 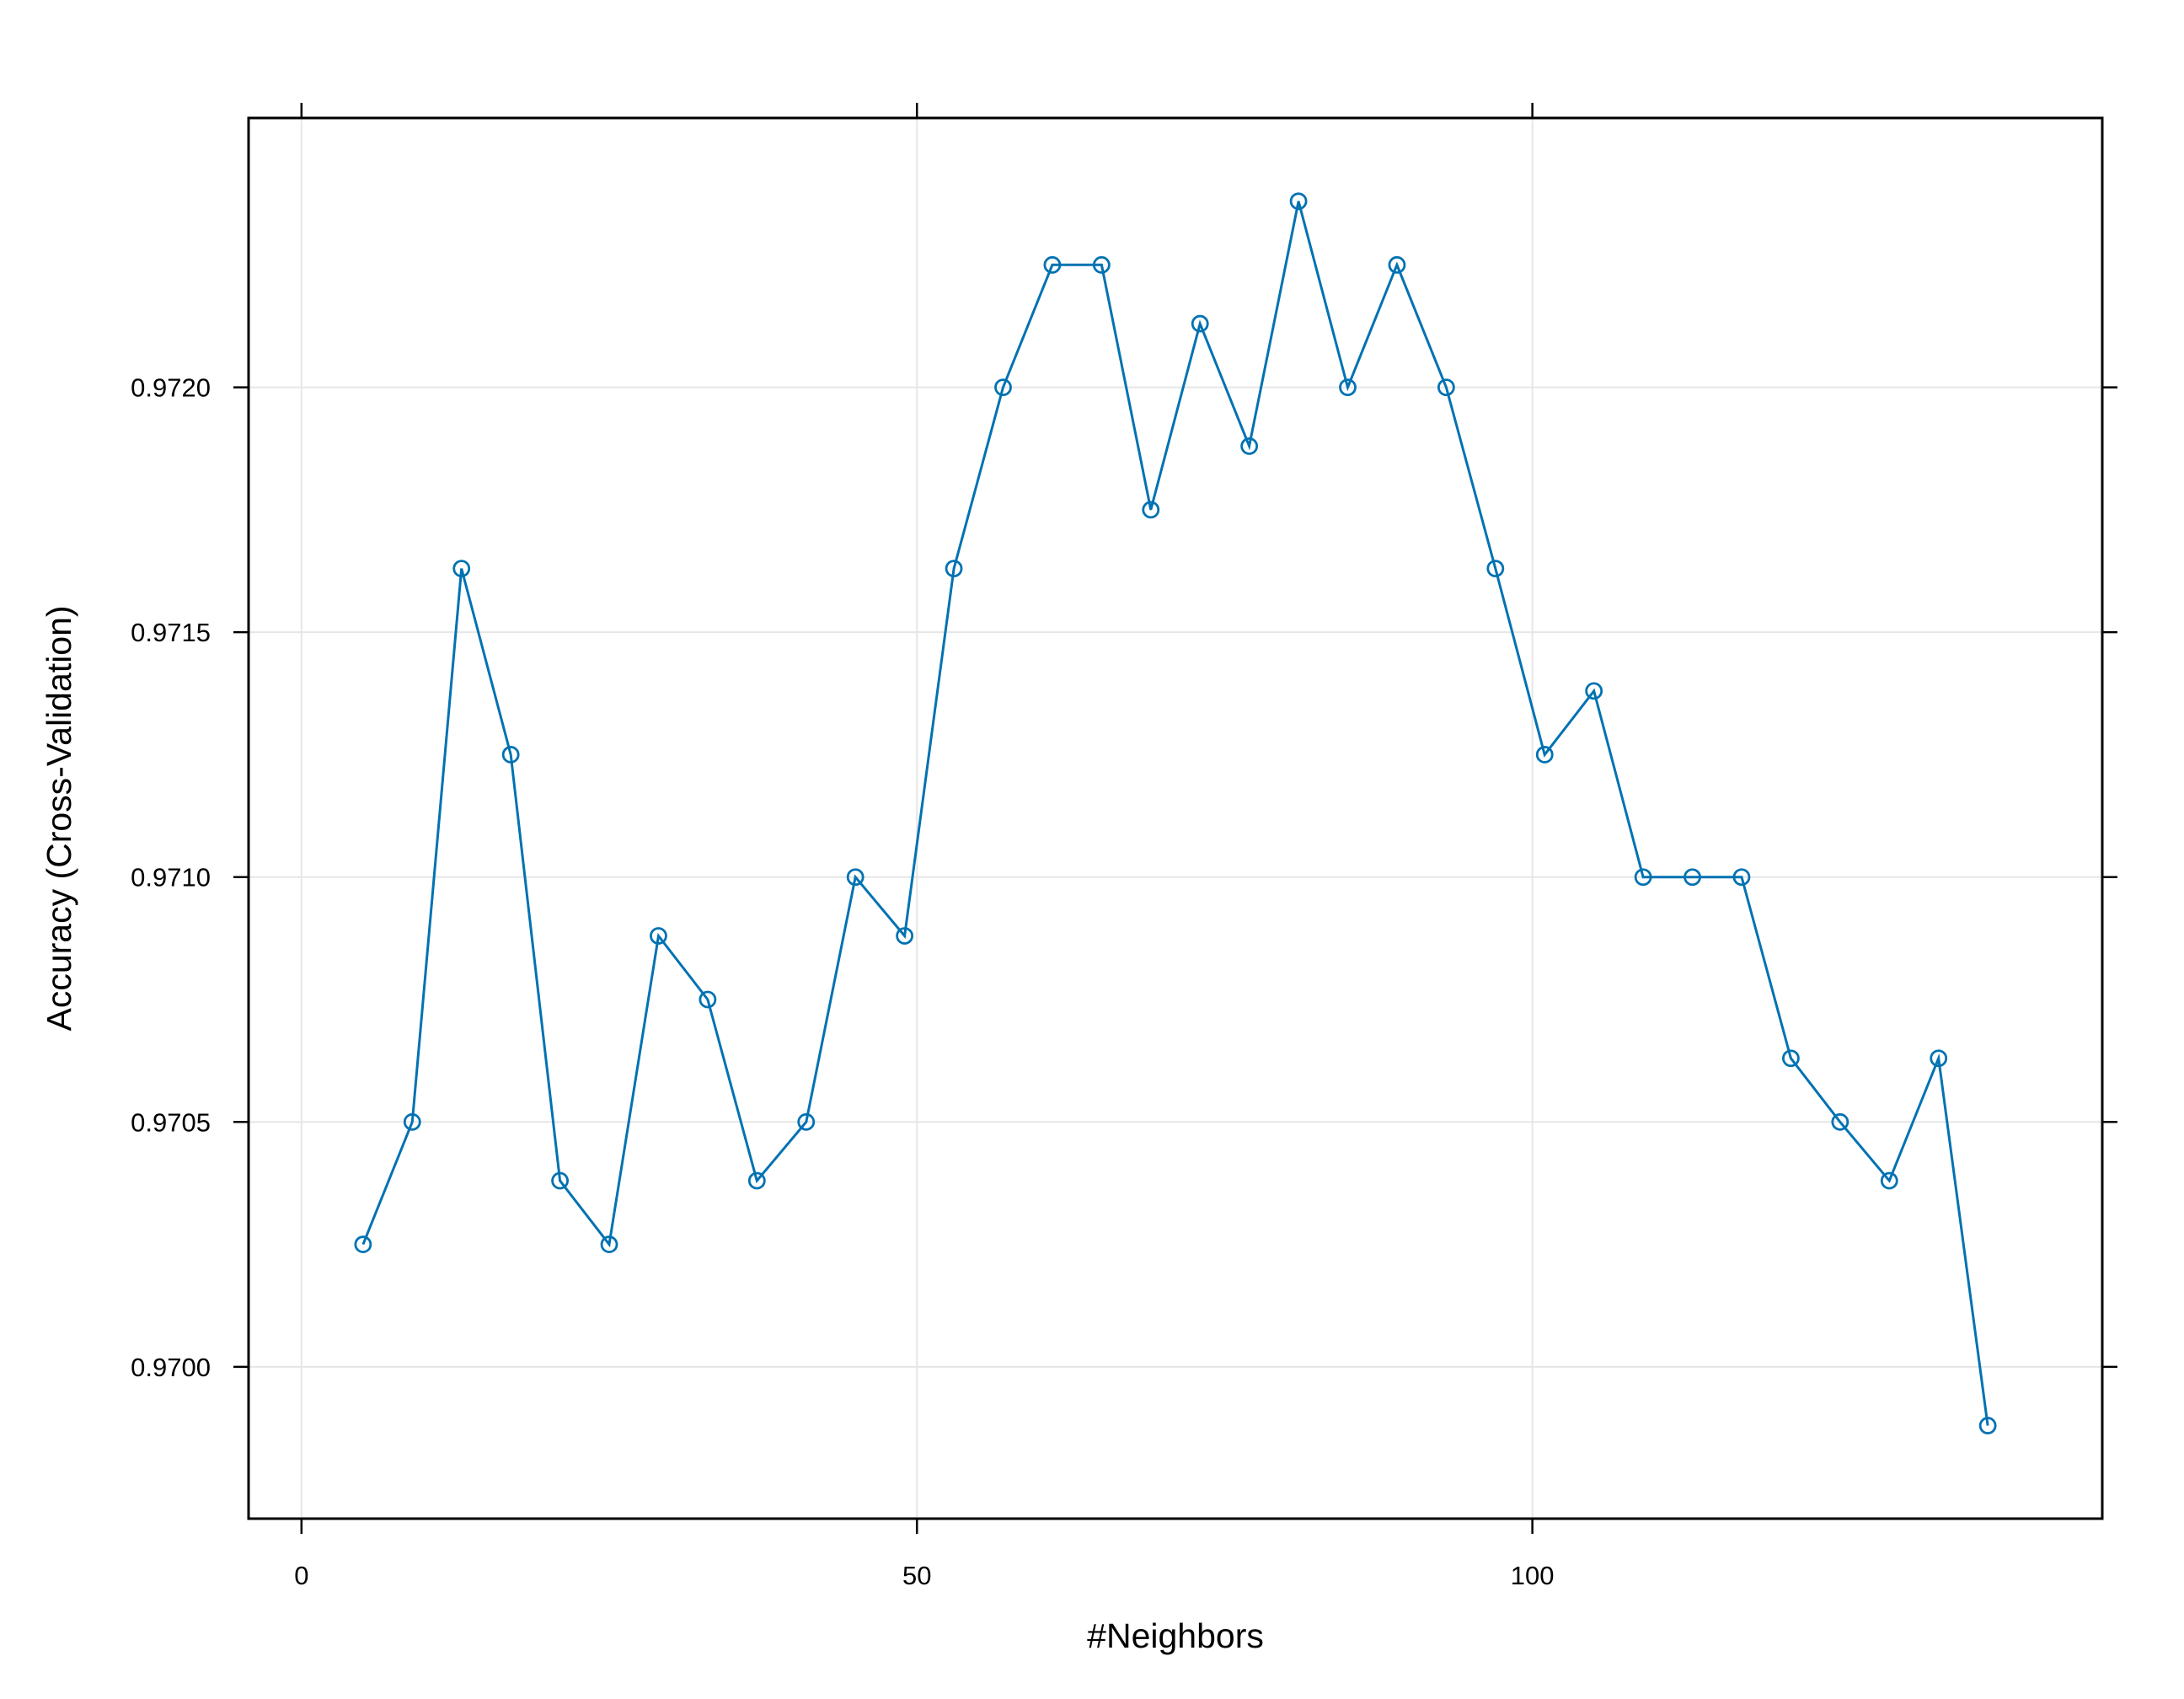 What do you see at coordinates (171, 878) in the screenshot?
I see `y-tick-label: 0.9710` at bounding box center [171, 878].